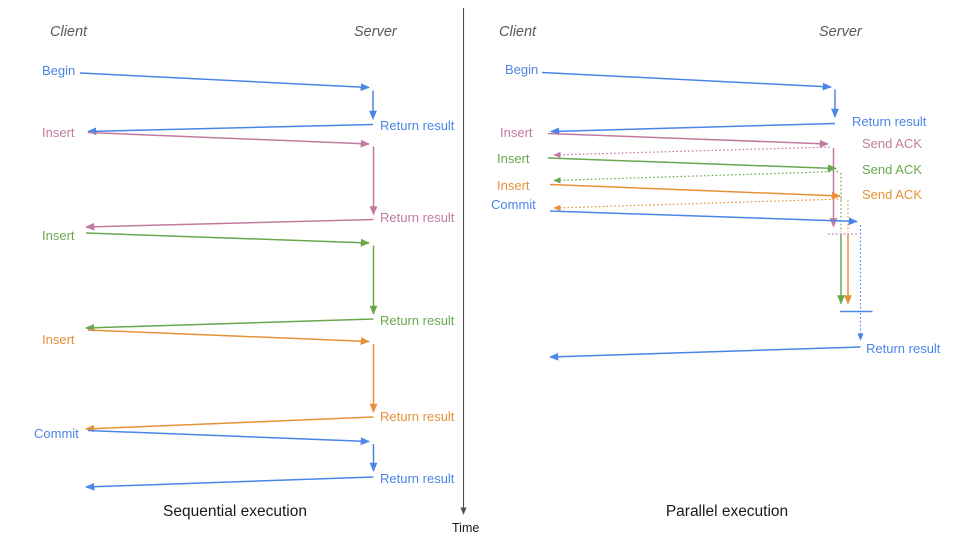 The height and width of the screenshot is (540, 960). What do you see at coordinates (229, 424) in the screenshot?
I see `seq-insert3-response-arrow` at bounding box center [229, 424].